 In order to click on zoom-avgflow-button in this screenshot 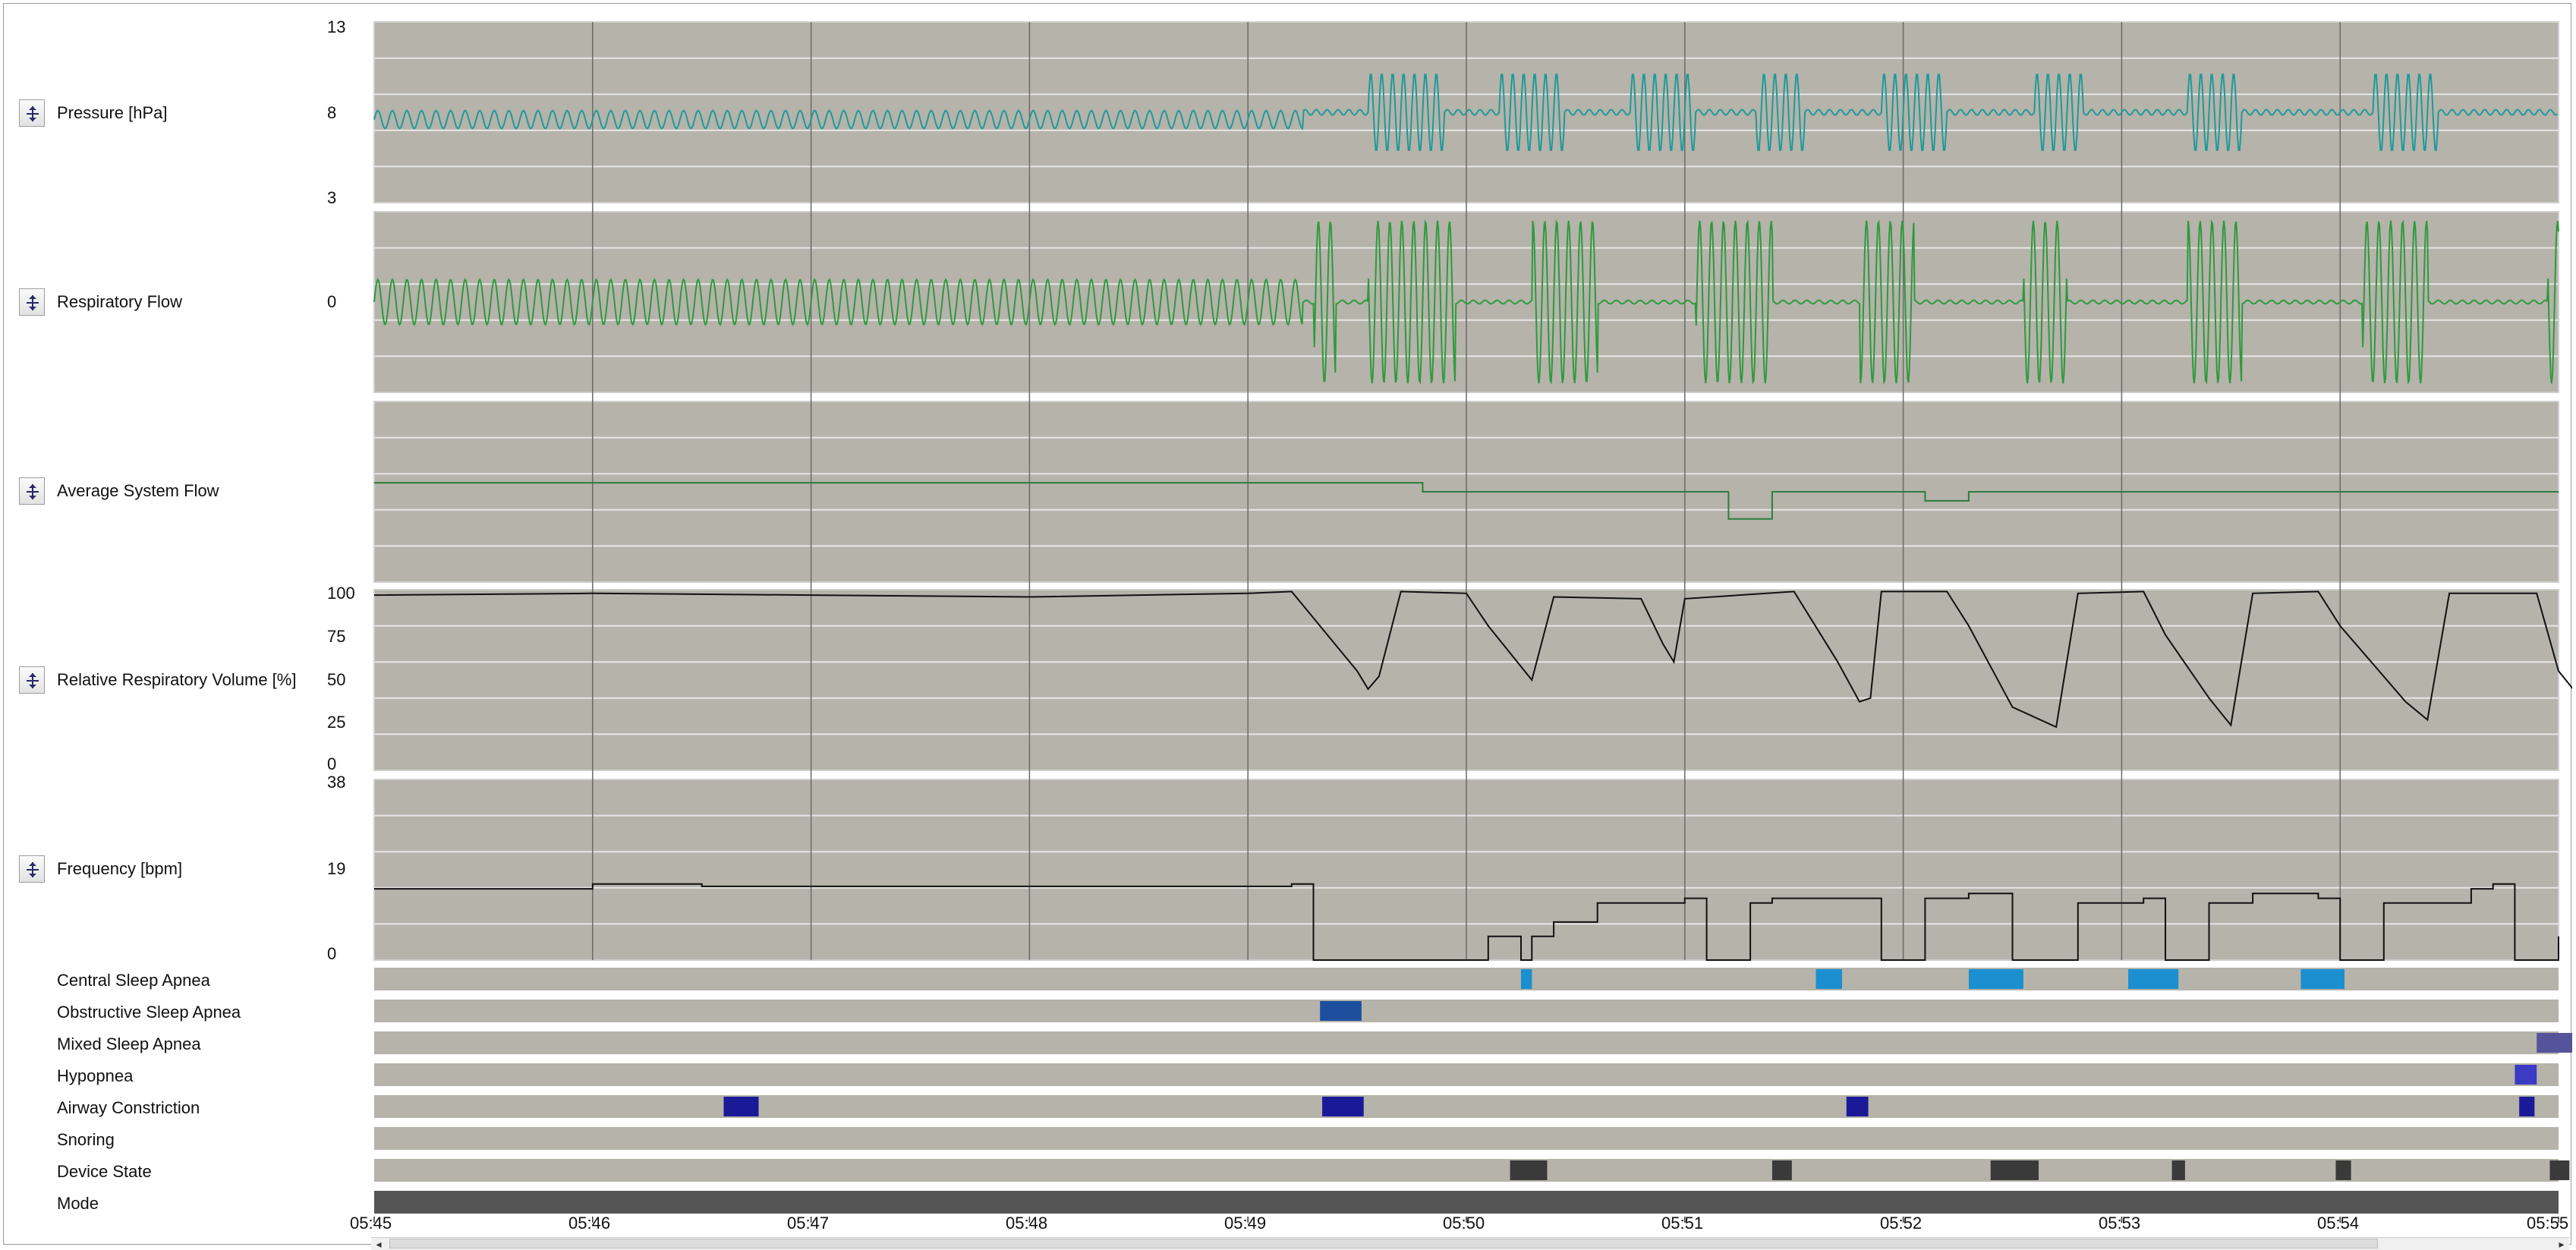, I will do `click(32, 491)`.